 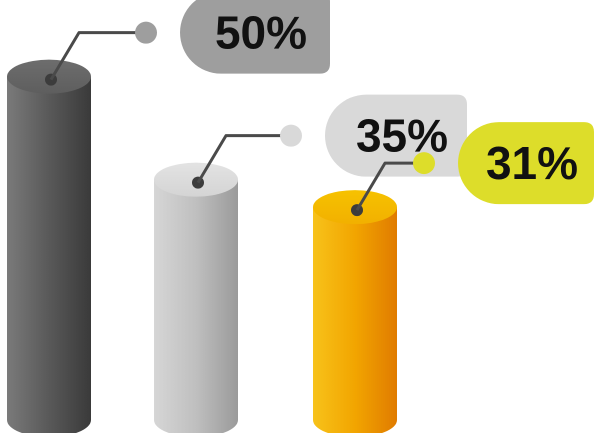 I want to click on bar-2-body, so click(x=355, y=320).